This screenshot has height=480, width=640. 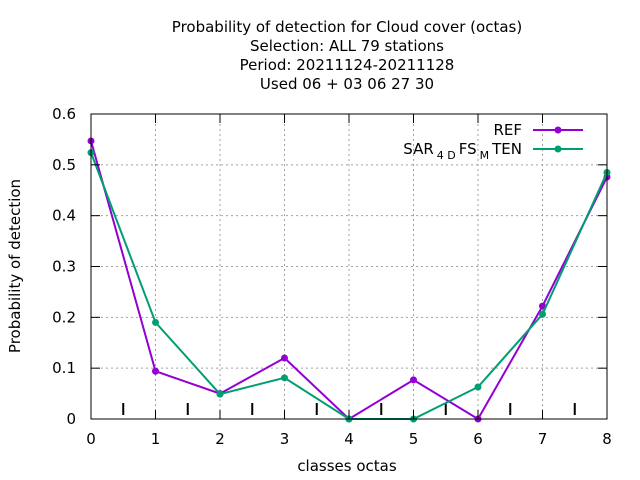 I want to click on title-line-3: Period: 20211124-20211128, so click(x=347, y=65).